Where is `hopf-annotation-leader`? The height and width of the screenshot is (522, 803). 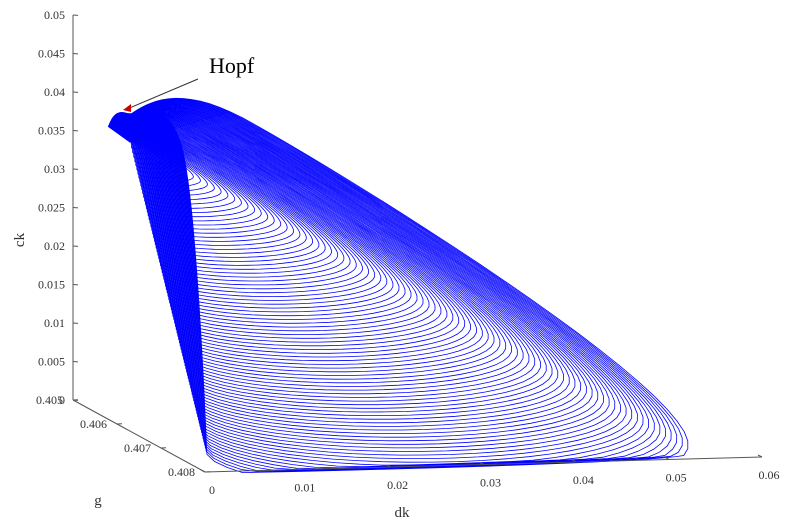
hopf-annotation-leader is located at coordinates (162, 94).